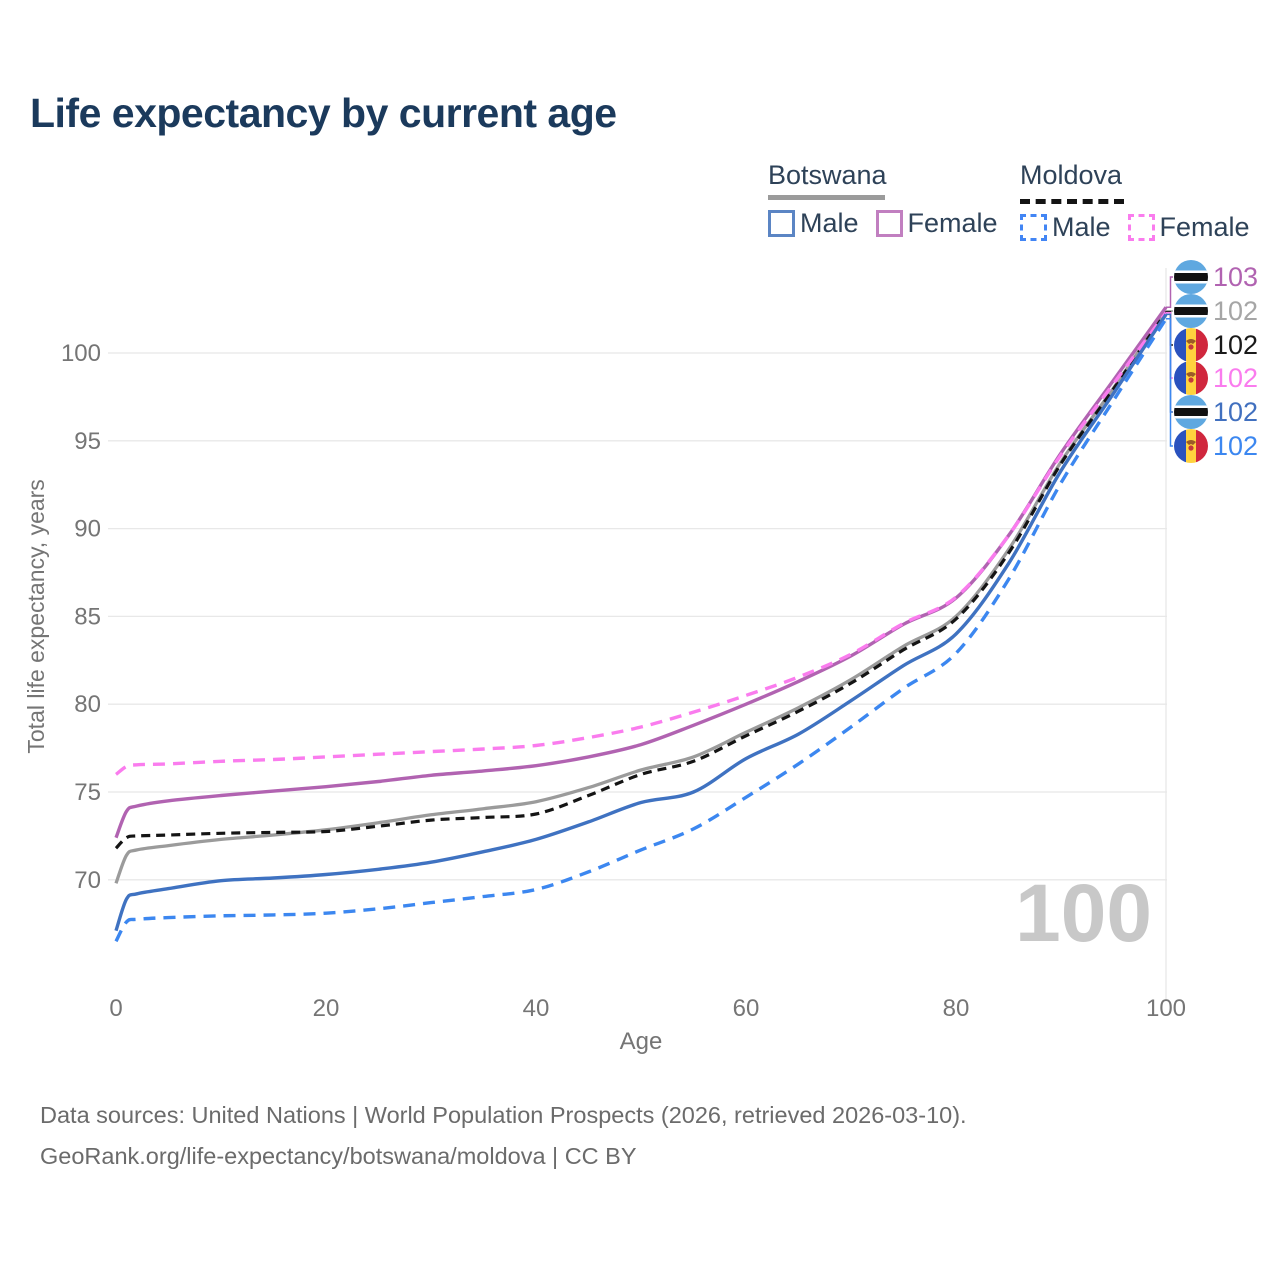 This screenshot has width=1280, height=1280. I want to click on moldova-combined-line-swatch, so click(1072, 201).